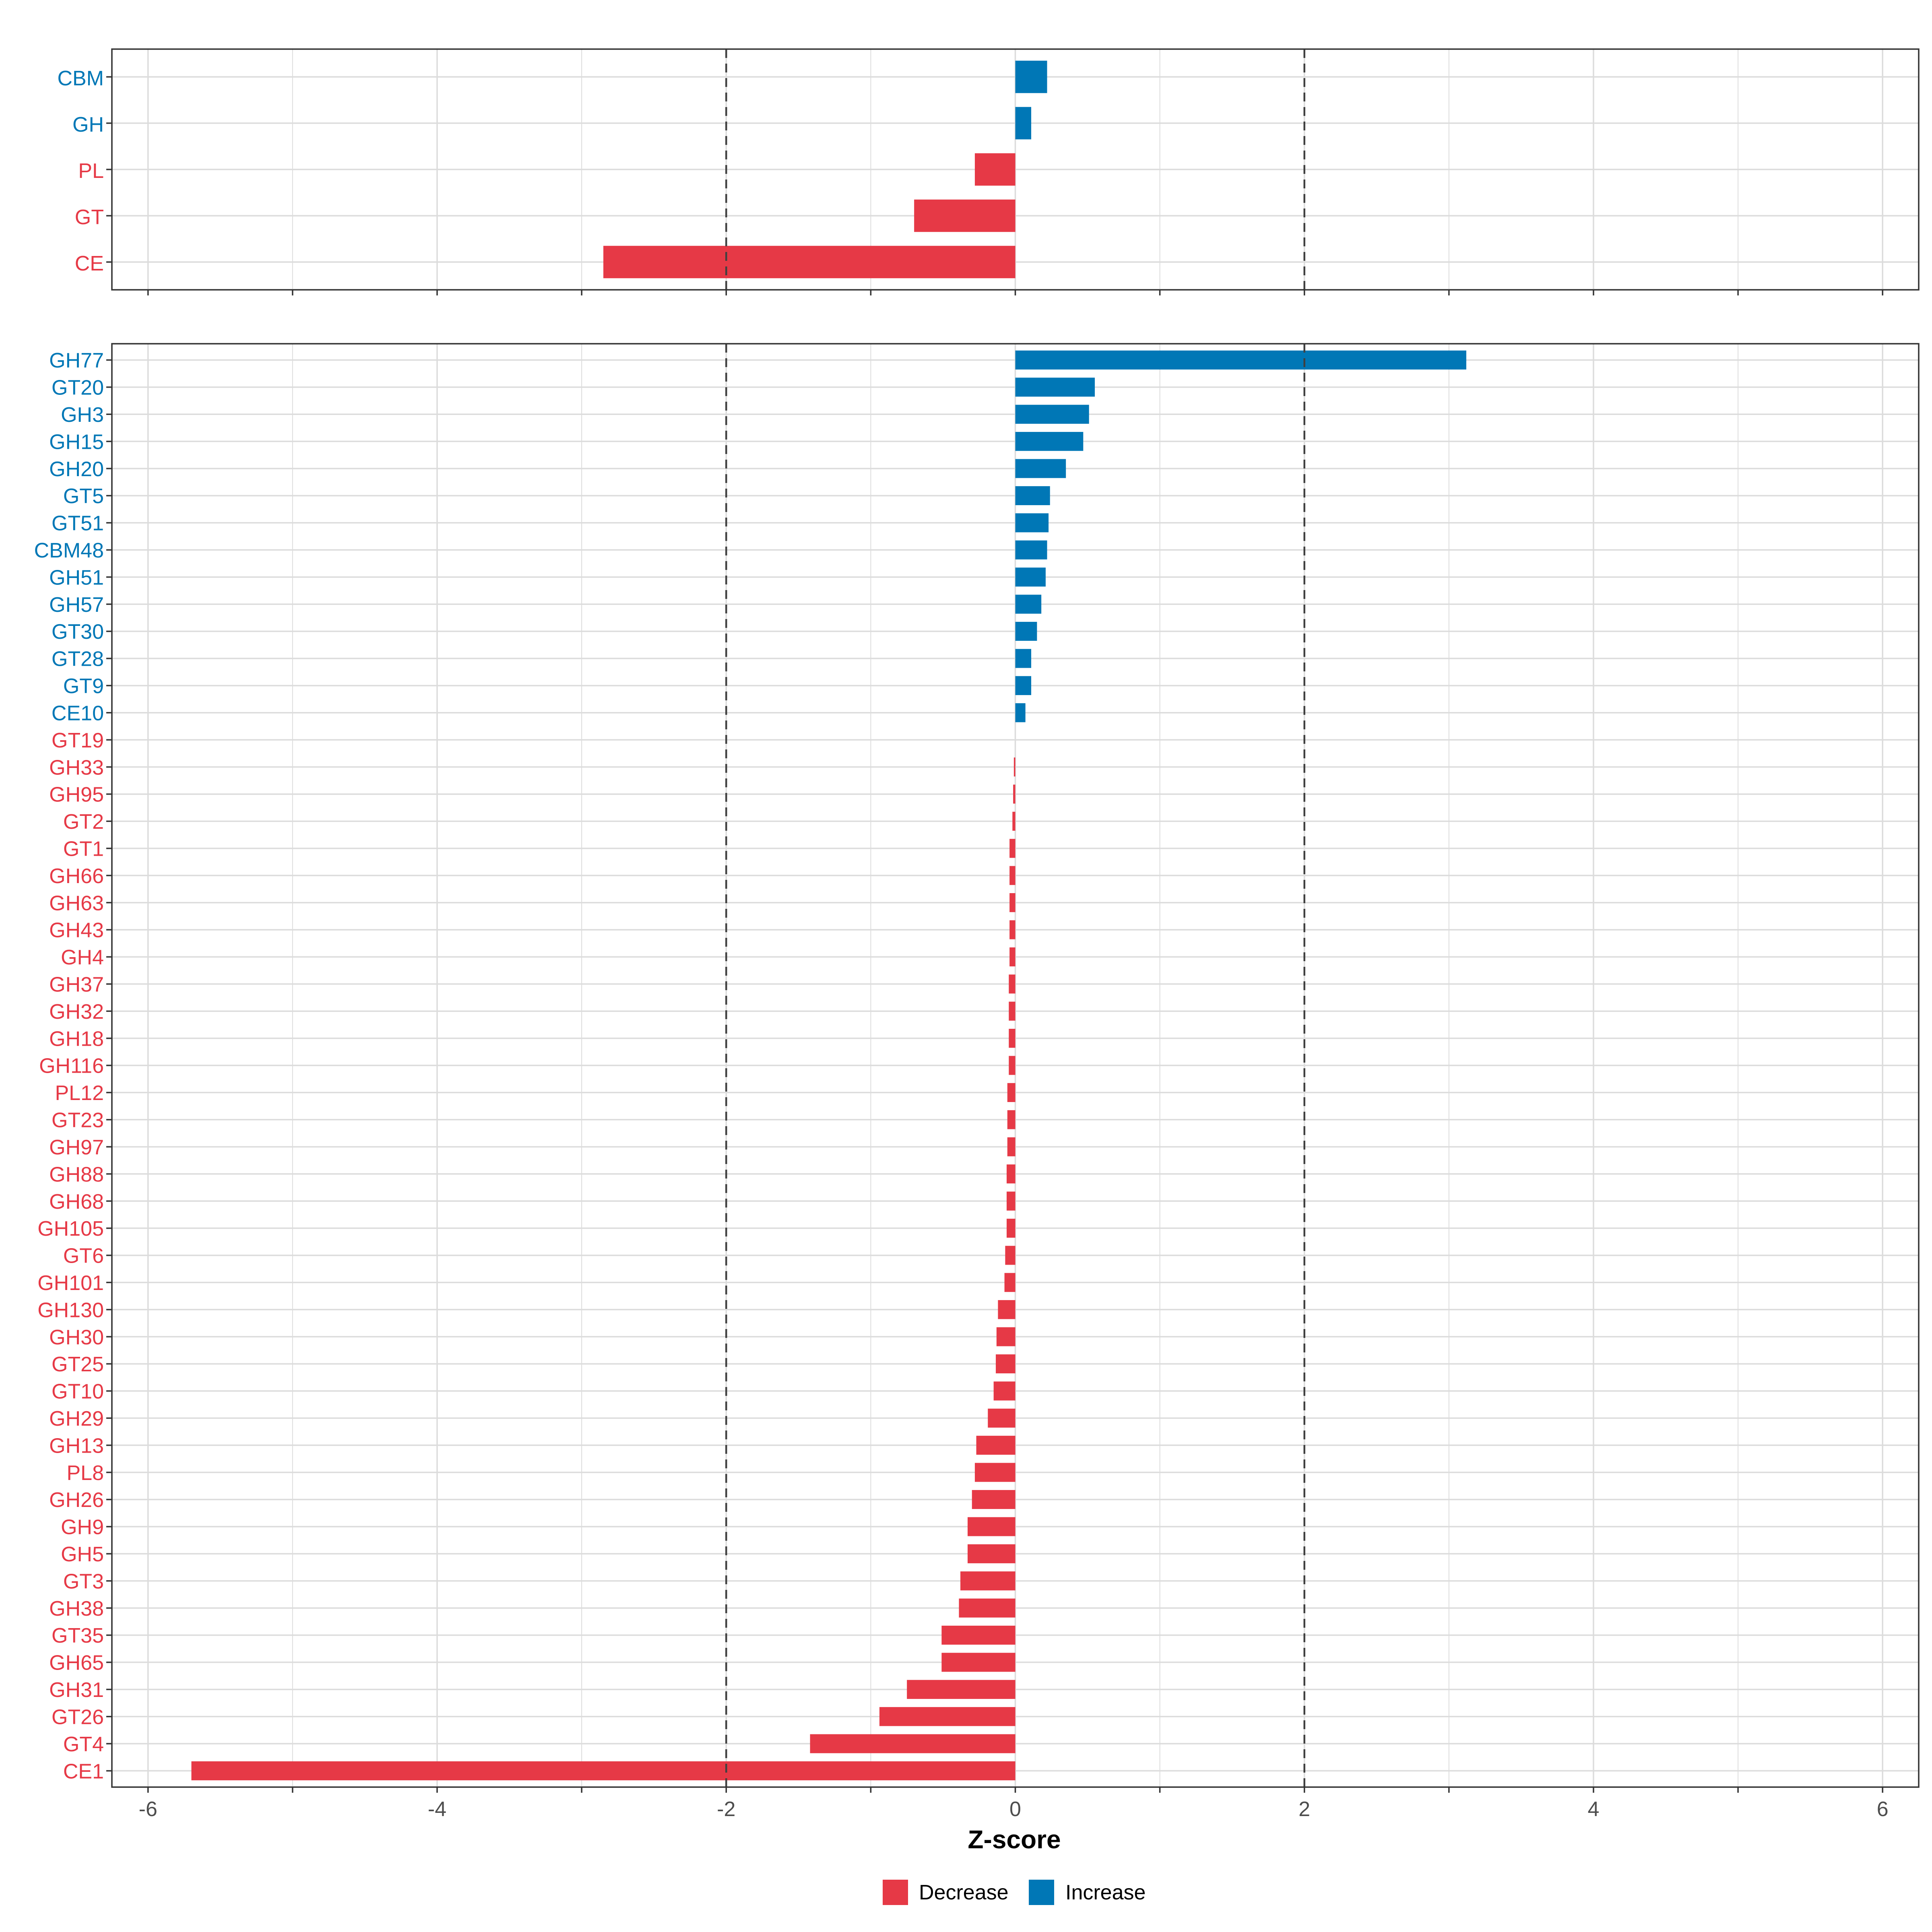 The width and height of the screenshot is (1932, 1932). Describe the element at coordinates (726, 1809) in the screenshot. I see `bottom-x-tick-label: -2` at that location.